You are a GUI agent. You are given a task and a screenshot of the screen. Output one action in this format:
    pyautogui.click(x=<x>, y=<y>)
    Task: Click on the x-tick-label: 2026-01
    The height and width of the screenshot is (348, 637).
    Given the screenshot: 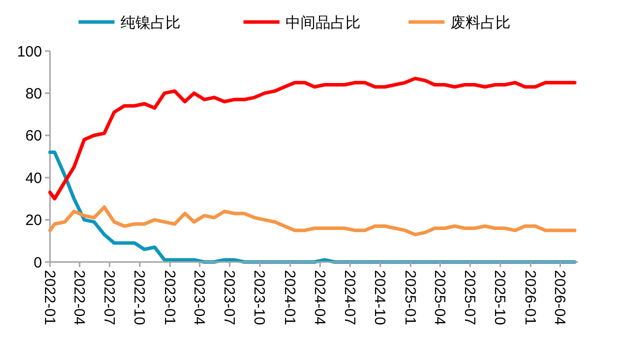 What is the action you would take?
    pyautogui.click(x=529, y=298)
    